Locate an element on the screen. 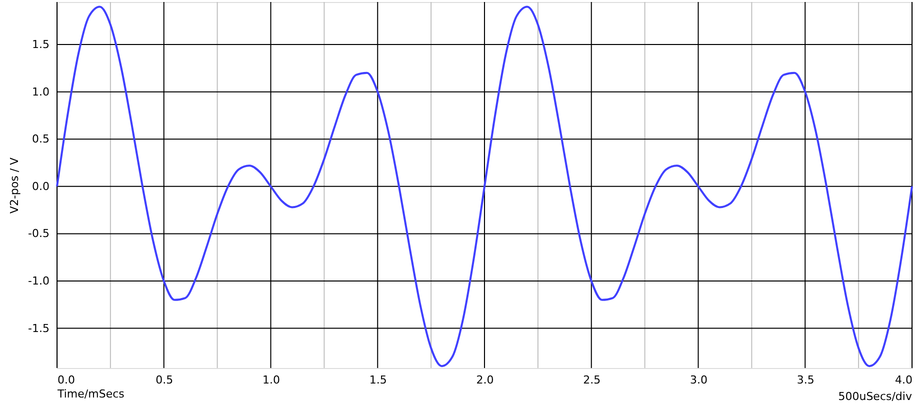 Image resolution: width=921 pixels, height=405 pixels. y-tick-label: -1.0 is located at coordinates (39, 281).